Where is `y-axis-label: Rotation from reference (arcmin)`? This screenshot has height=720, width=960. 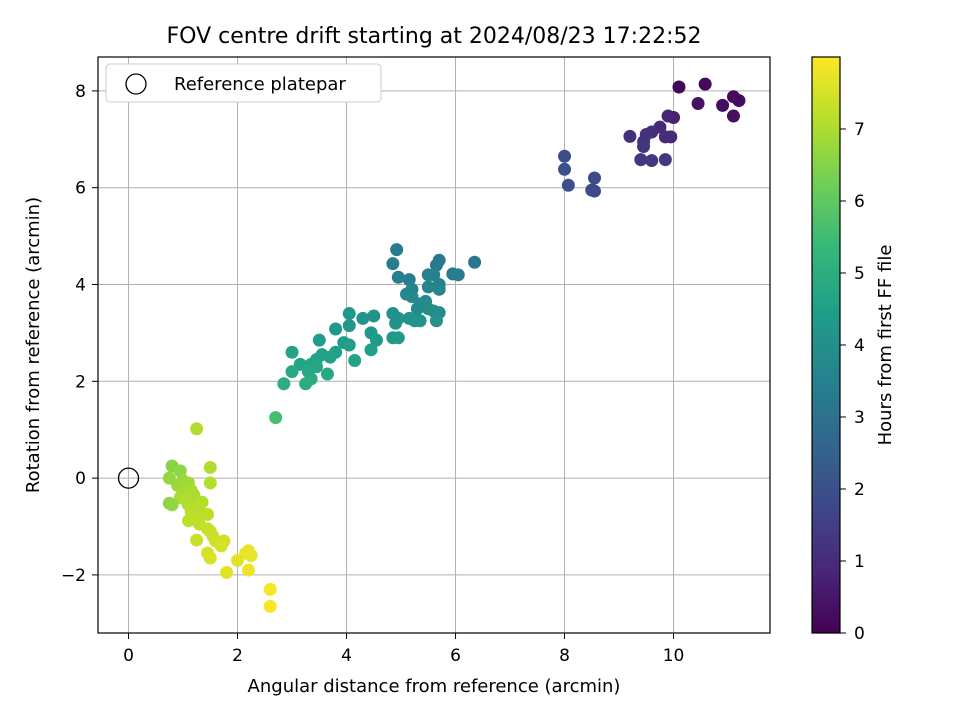
y-axis-label: Rotation from reference (arcmin) is located at coordinates (33, 345).